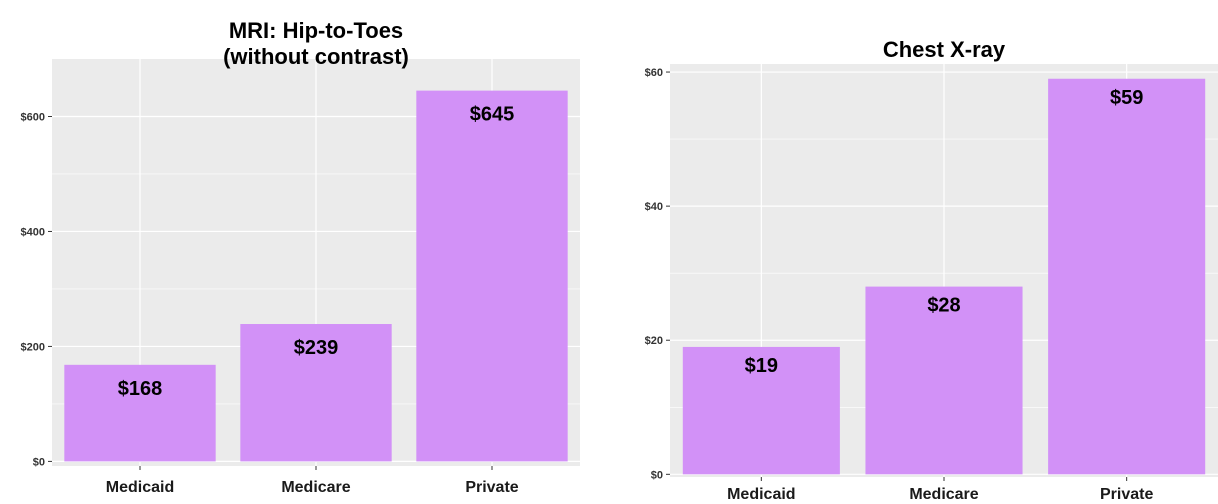 The image size is (1218, 504). What do you see at coordinates (943, 306) in the screenshot?
I see `data-label: $28` at bounding box center [943, 306].